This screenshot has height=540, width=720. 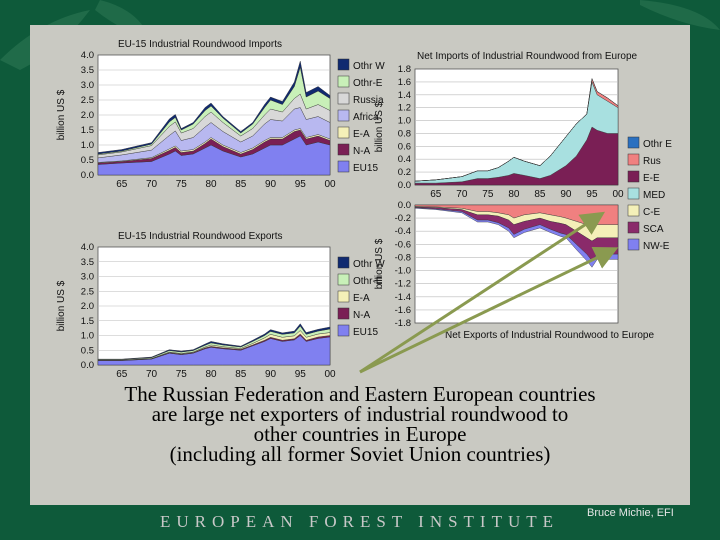 I want to click on exports-ytick-label: 3.0, so click(x=87, y=277).